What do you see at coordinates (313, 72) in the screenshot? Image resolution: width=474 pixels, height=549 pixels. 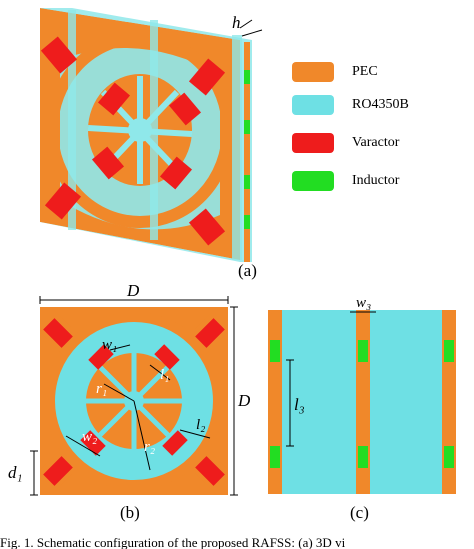 I see `legend-swatch-pec` at bounding box center [313, 72].